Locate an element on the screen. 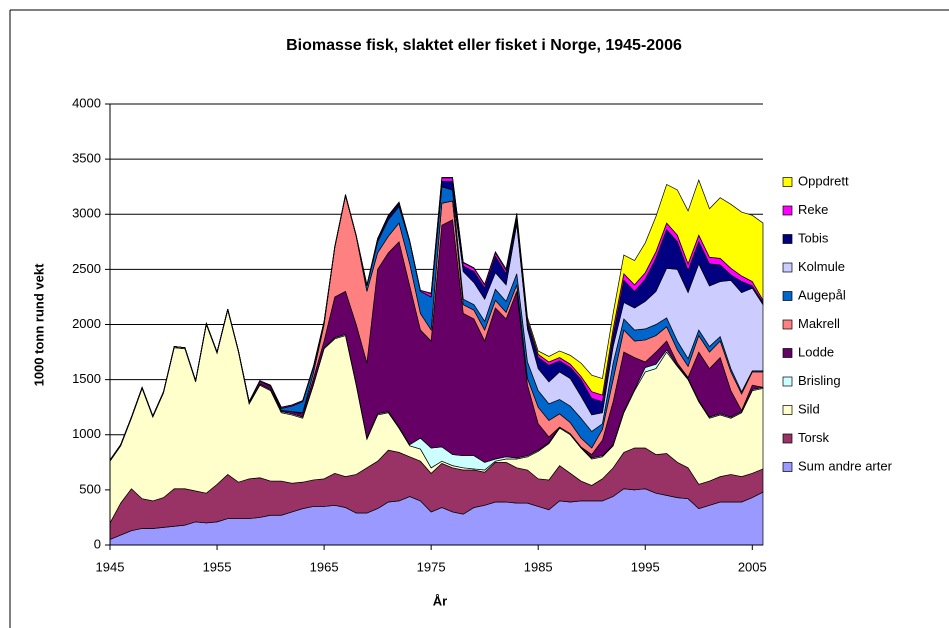 This screenshot has width=949, height=628. y-tick-label: 1500 is located at coordinates (86, 378).